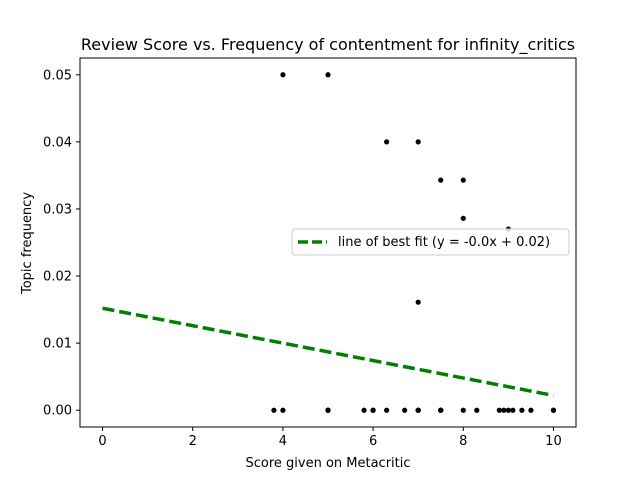 The height and width of the screenshot is (480, 640). I want to click on x-tick-label: 0, so click(102, 441).